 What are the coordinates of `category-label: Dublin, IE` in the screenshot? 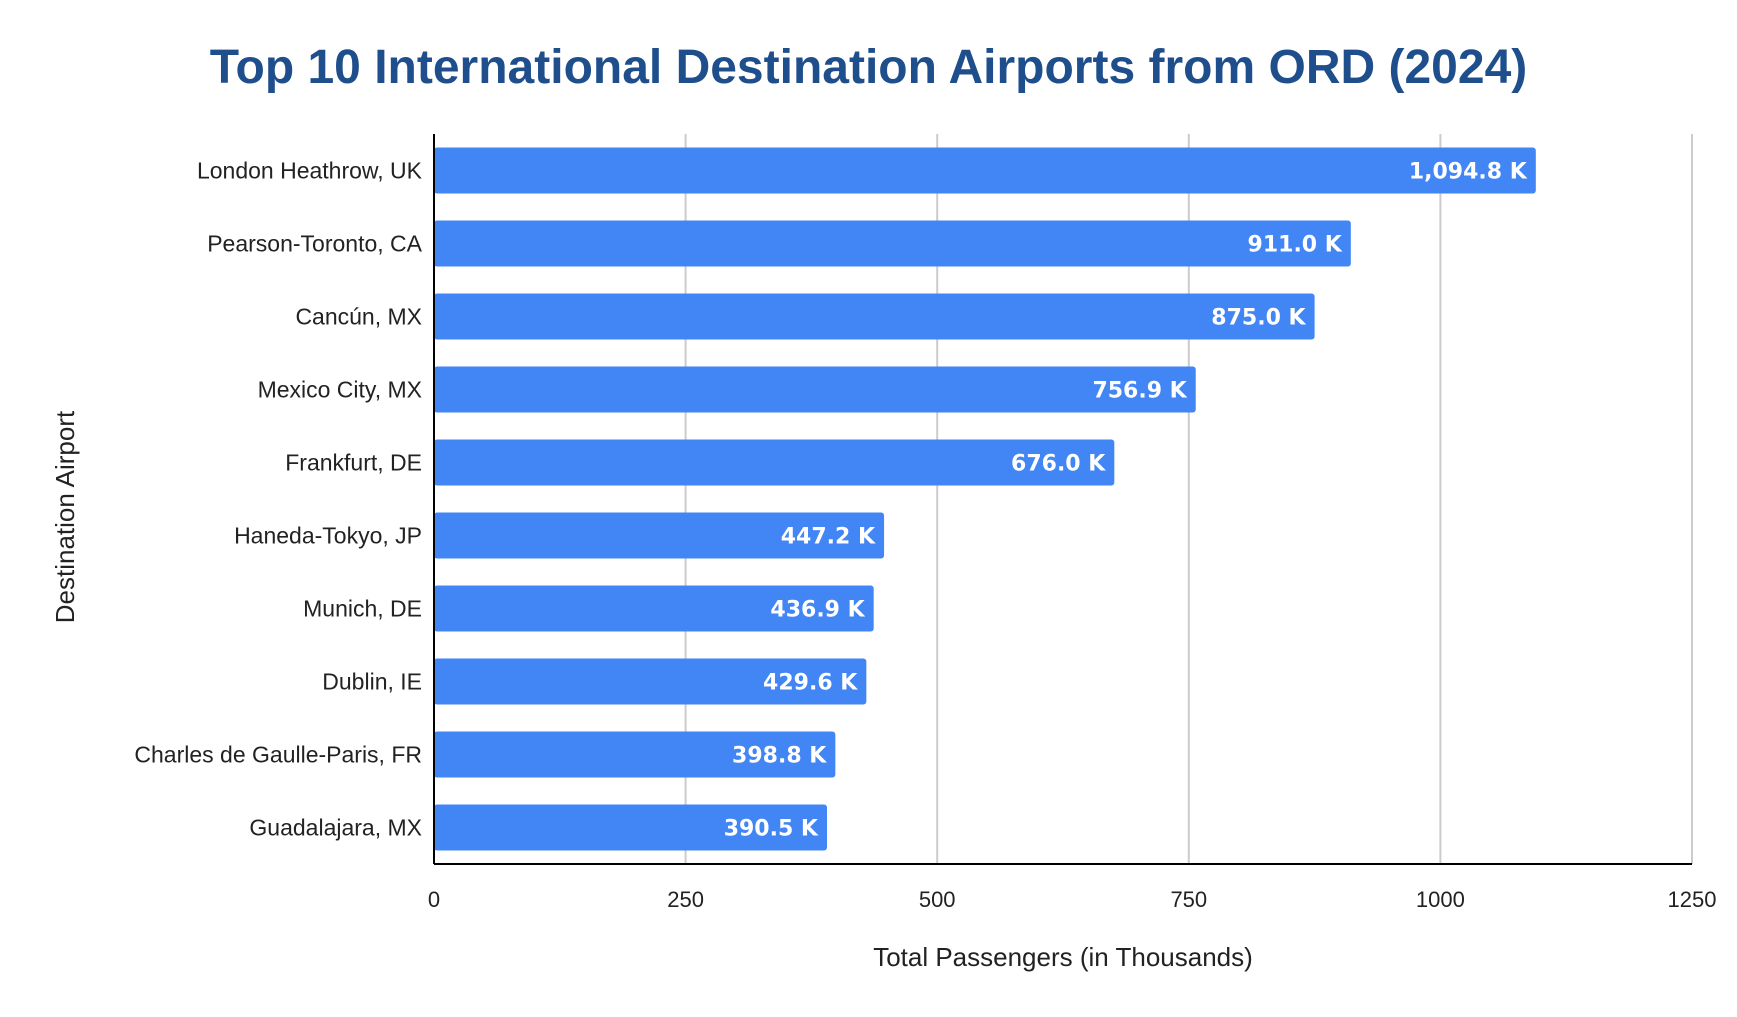 It's located at (372, 682).